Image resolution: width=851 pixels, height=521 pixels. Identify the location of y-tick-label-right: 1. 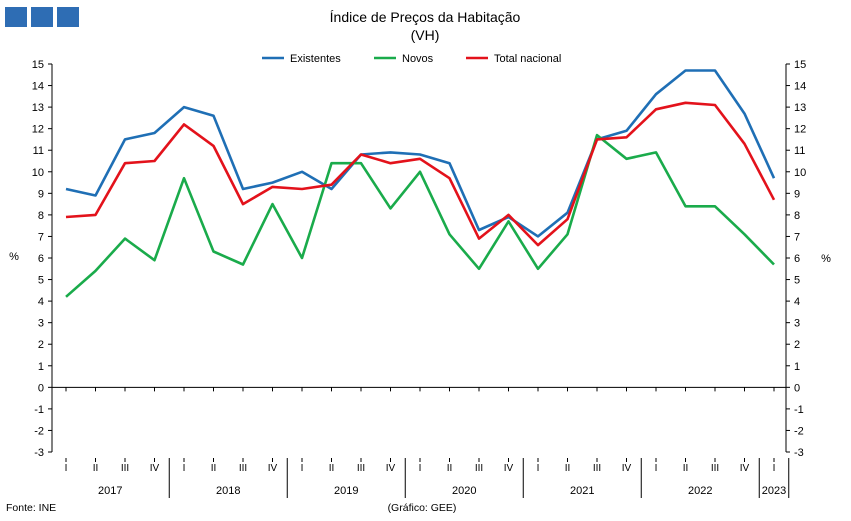
(797, 367).